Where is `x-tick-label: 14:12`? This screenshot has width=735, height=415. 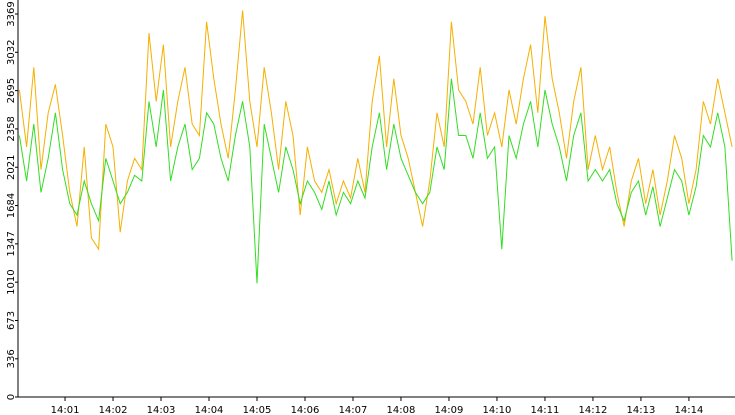
x-tick-label: 14:12 is located at coordinates (593, 410).